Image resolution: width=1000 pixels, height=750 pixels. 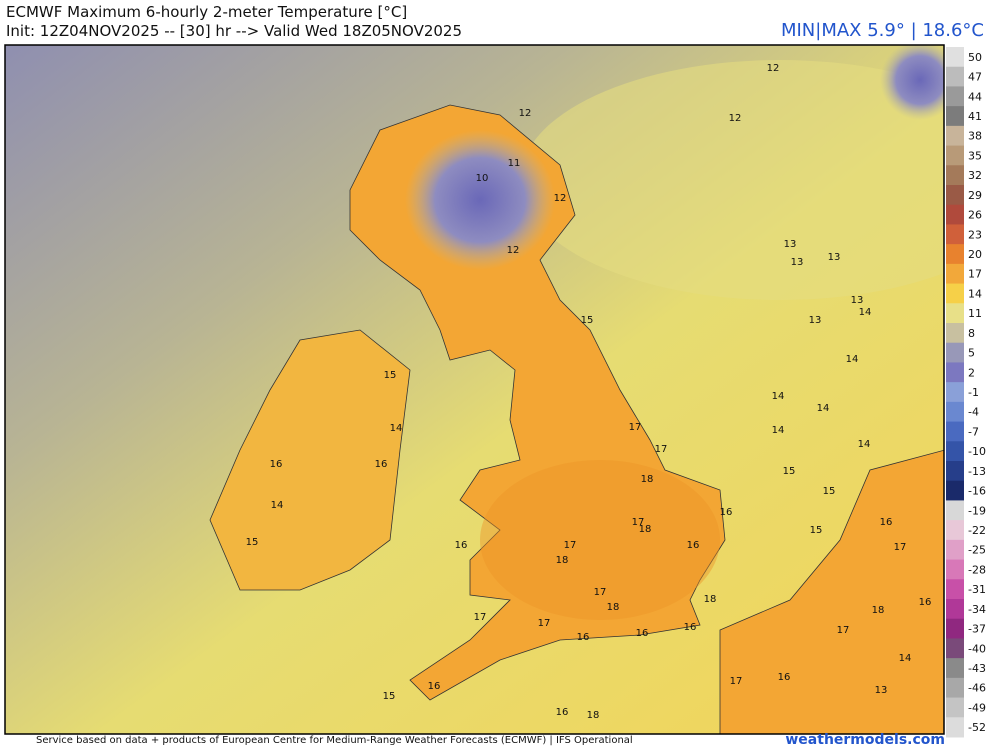 I want to click on colorbar-label: 17, so click(x=975, y=274).